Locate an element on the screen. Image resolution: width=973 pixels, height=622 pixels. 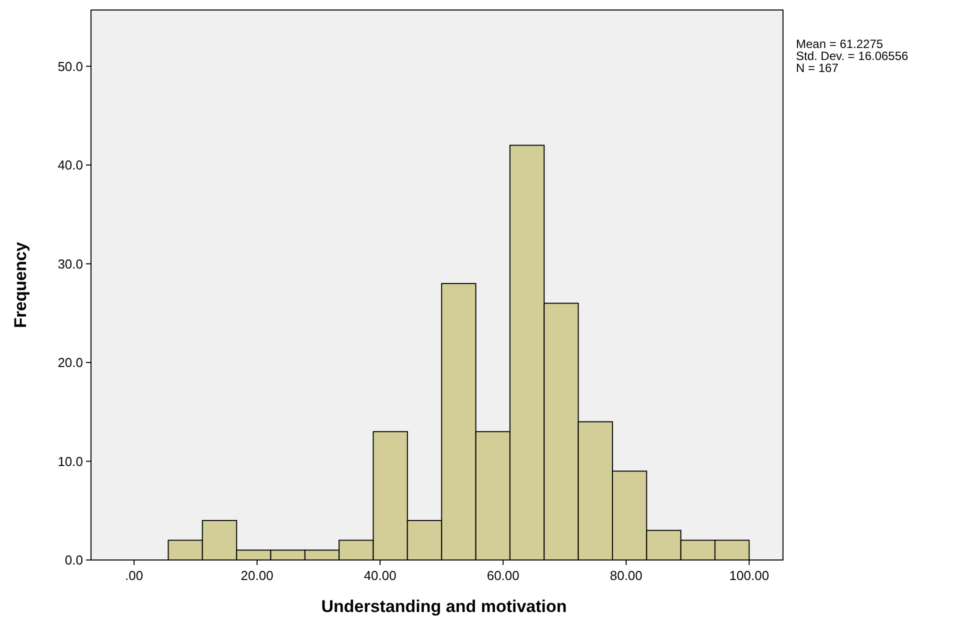
x-tick-label: 100.00 is located at coordinates (749, 575).